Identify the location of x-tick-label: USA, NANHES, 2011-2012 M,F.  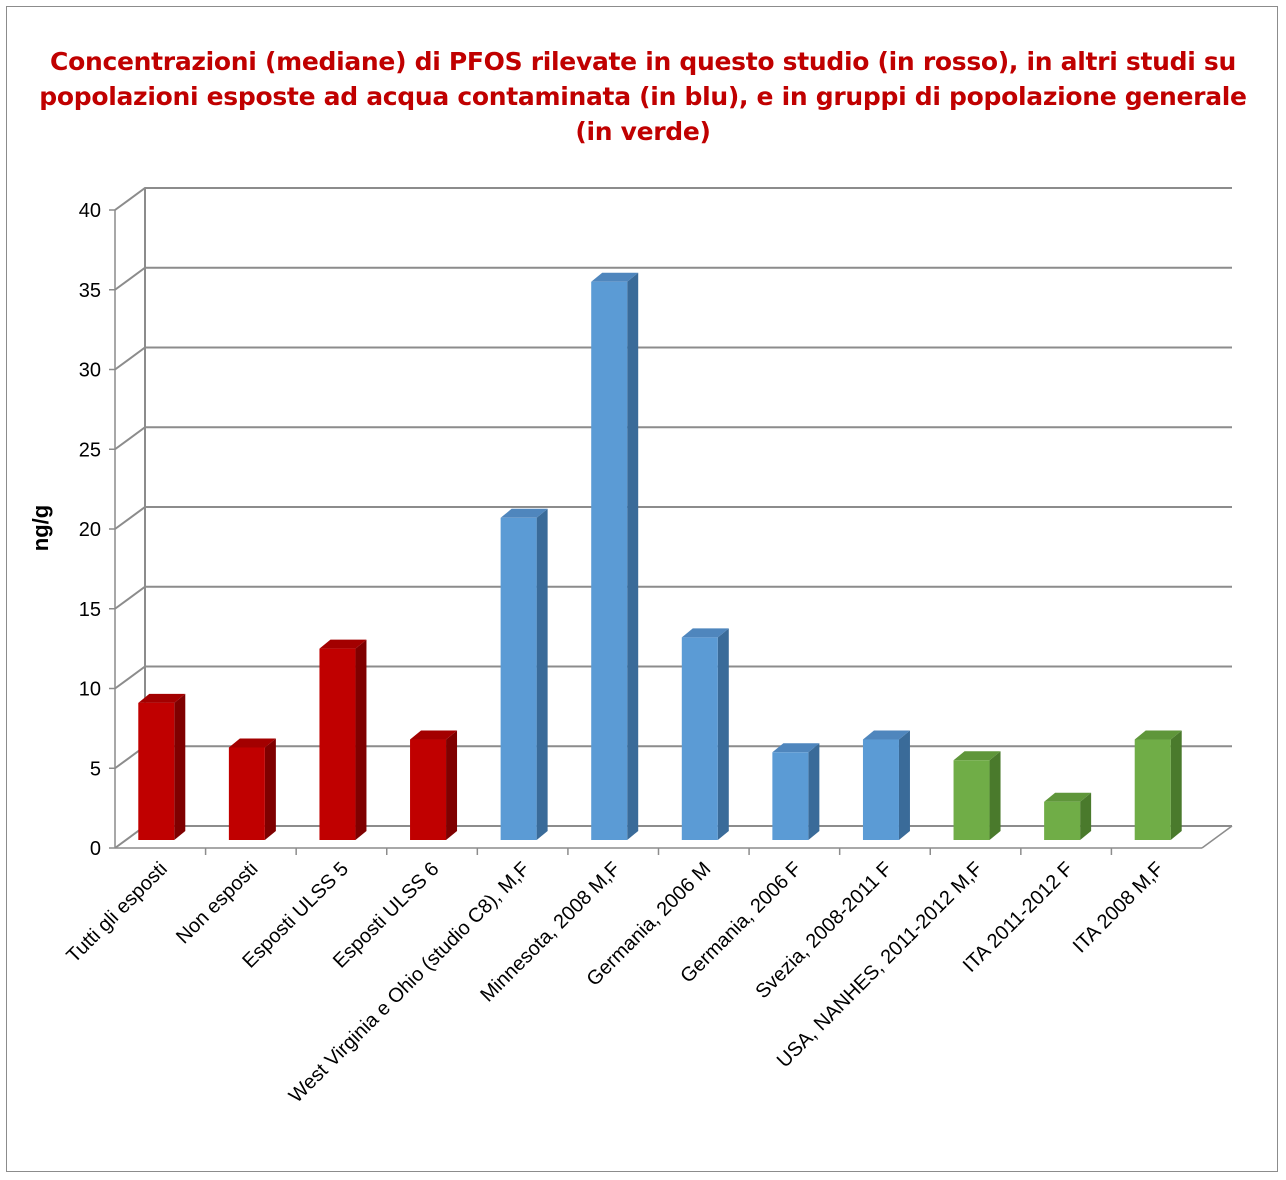
(880, 965).